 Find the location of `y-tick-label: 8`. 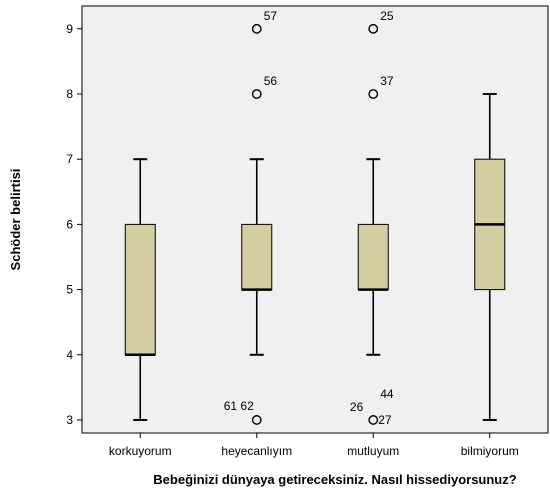

y-tick-label: 8 is located at coordinates (69, 94).